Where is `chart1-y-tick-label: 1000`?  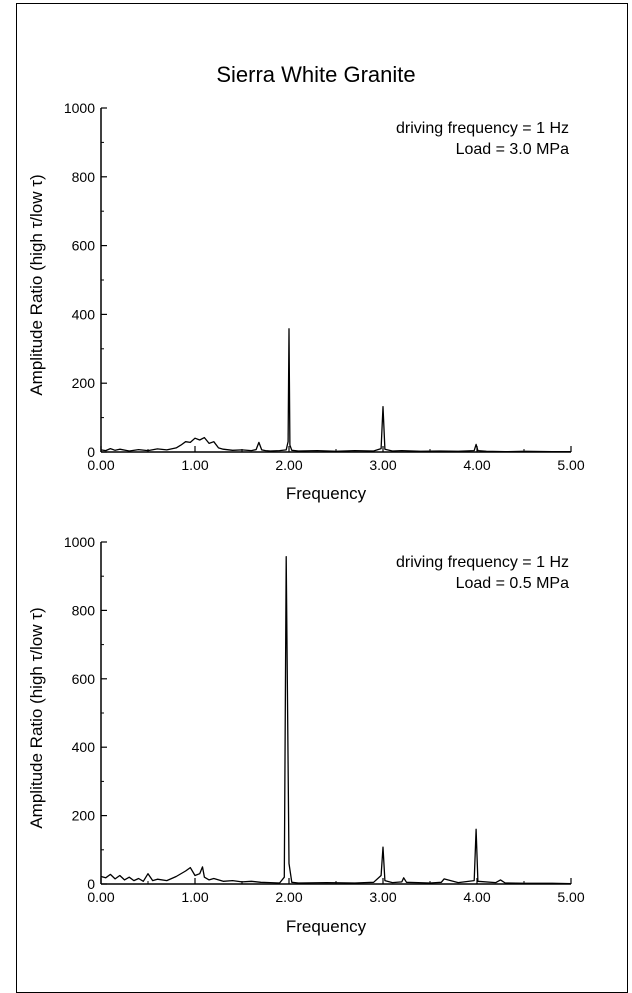
chart1-y-tick-label: 1000 is located at coordinates (79, 108).